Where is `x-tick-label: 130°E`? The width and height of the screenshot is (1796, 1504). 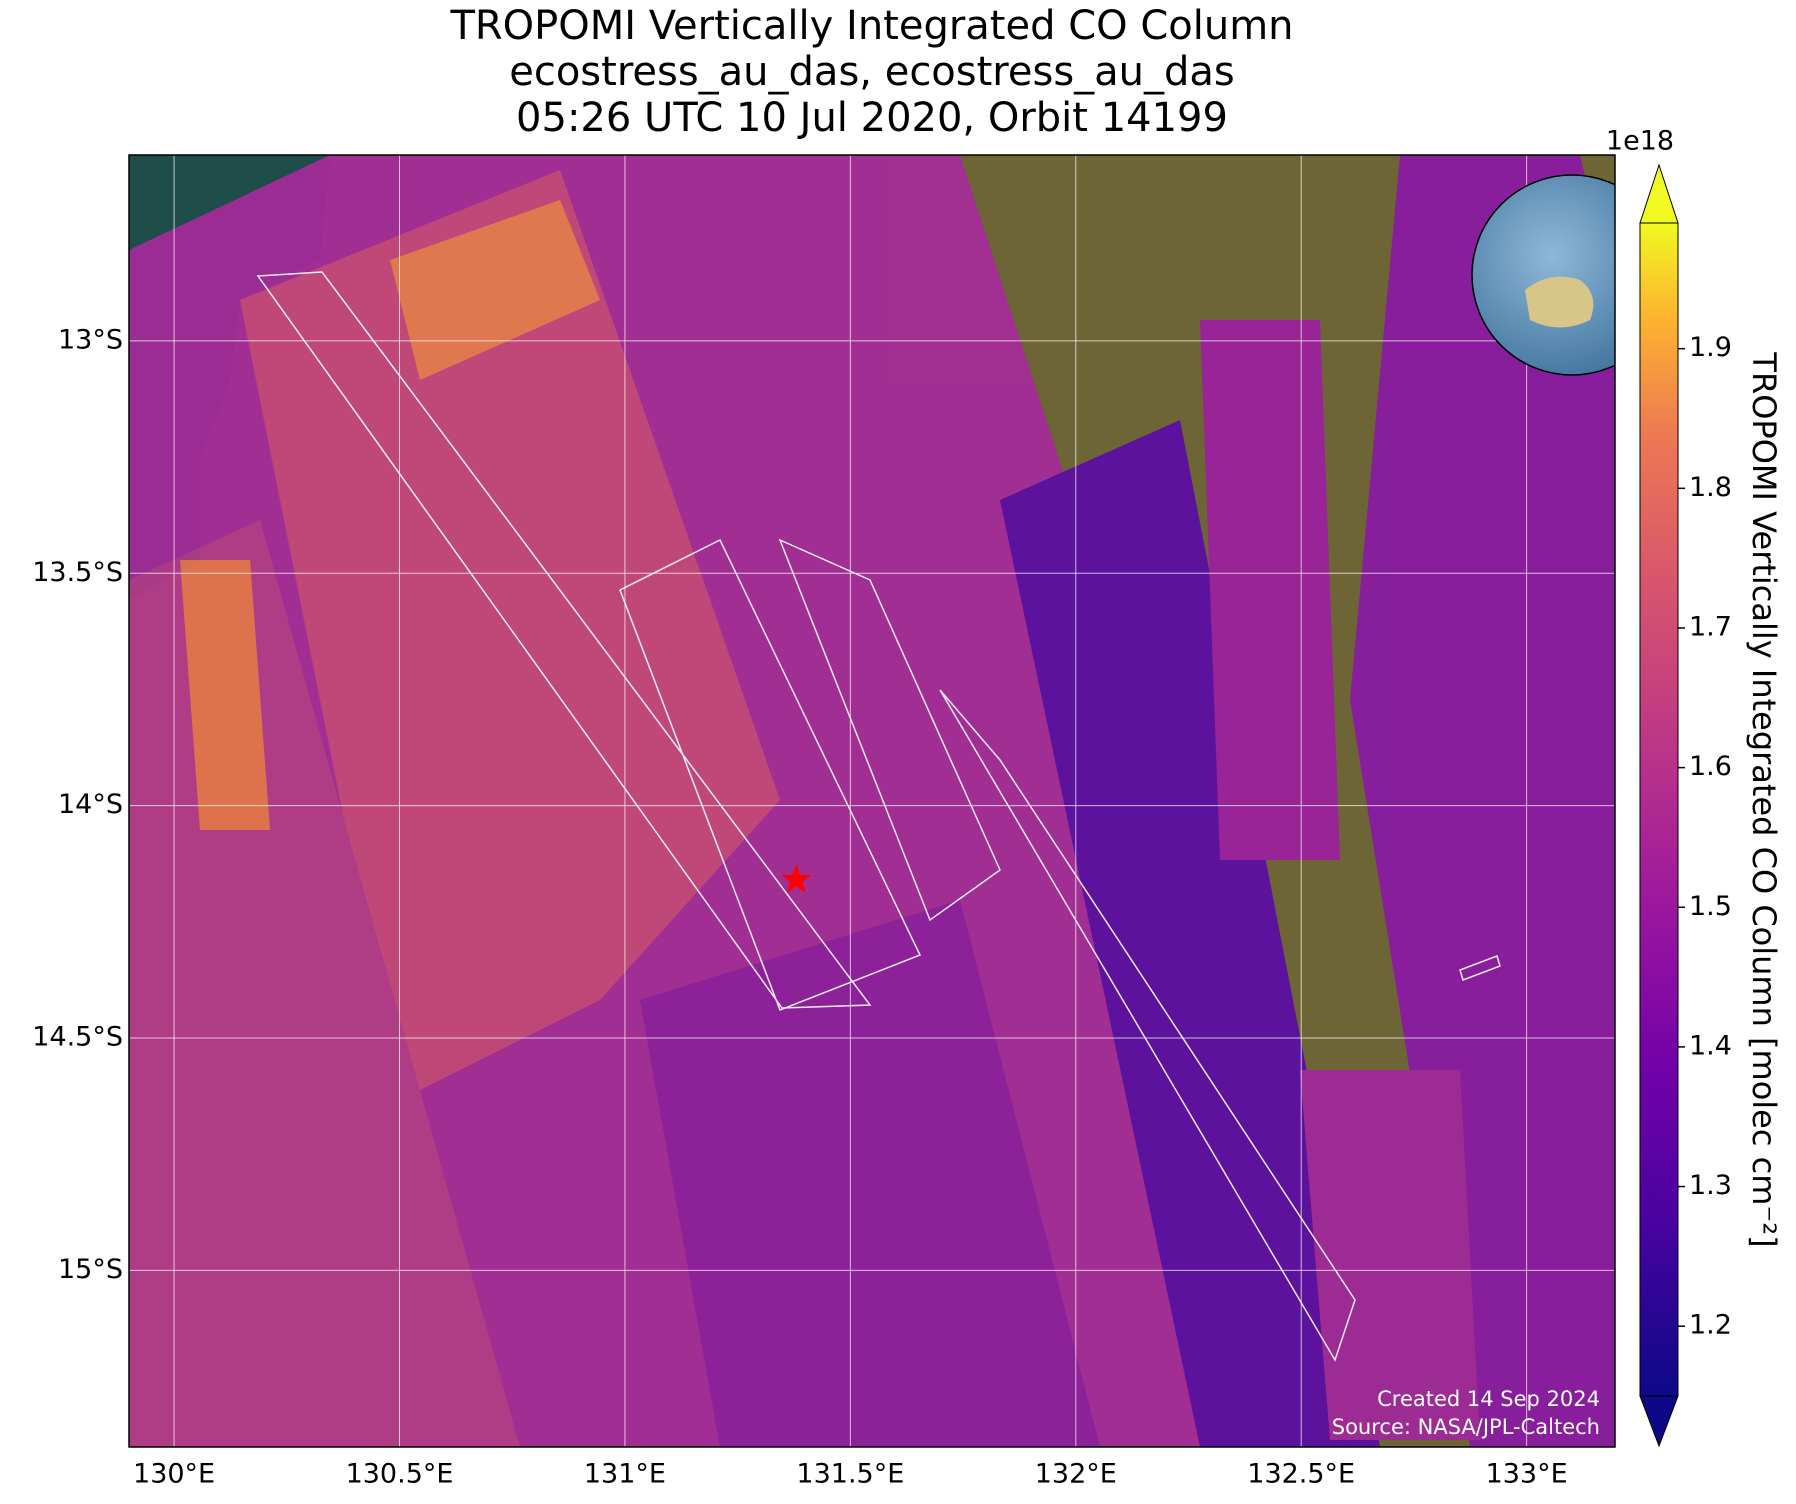 x-tick-label: 130°E is located at coordinates (174, 1474).